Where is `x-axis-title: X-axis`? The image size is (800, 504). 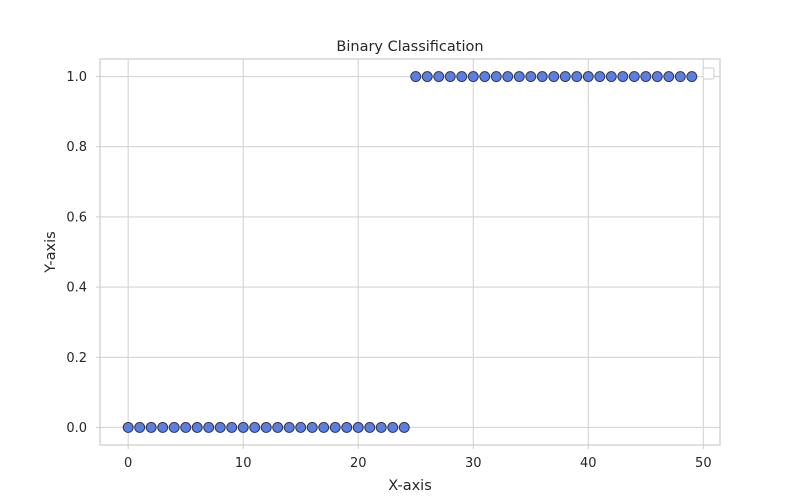 x-axis-title: X-axis is located at coordinates (410, 486).